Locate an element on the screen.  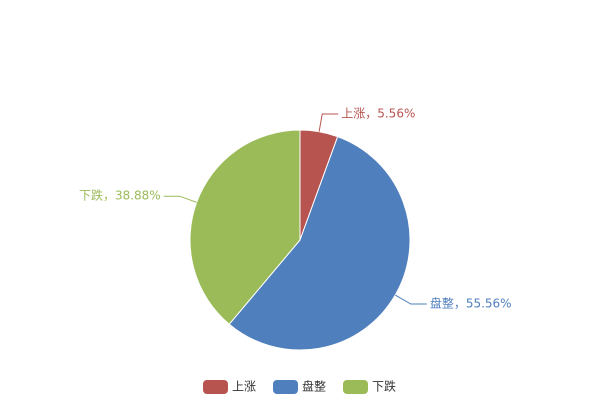
legend-label: 盘整 is located at coordinates (314, 386).